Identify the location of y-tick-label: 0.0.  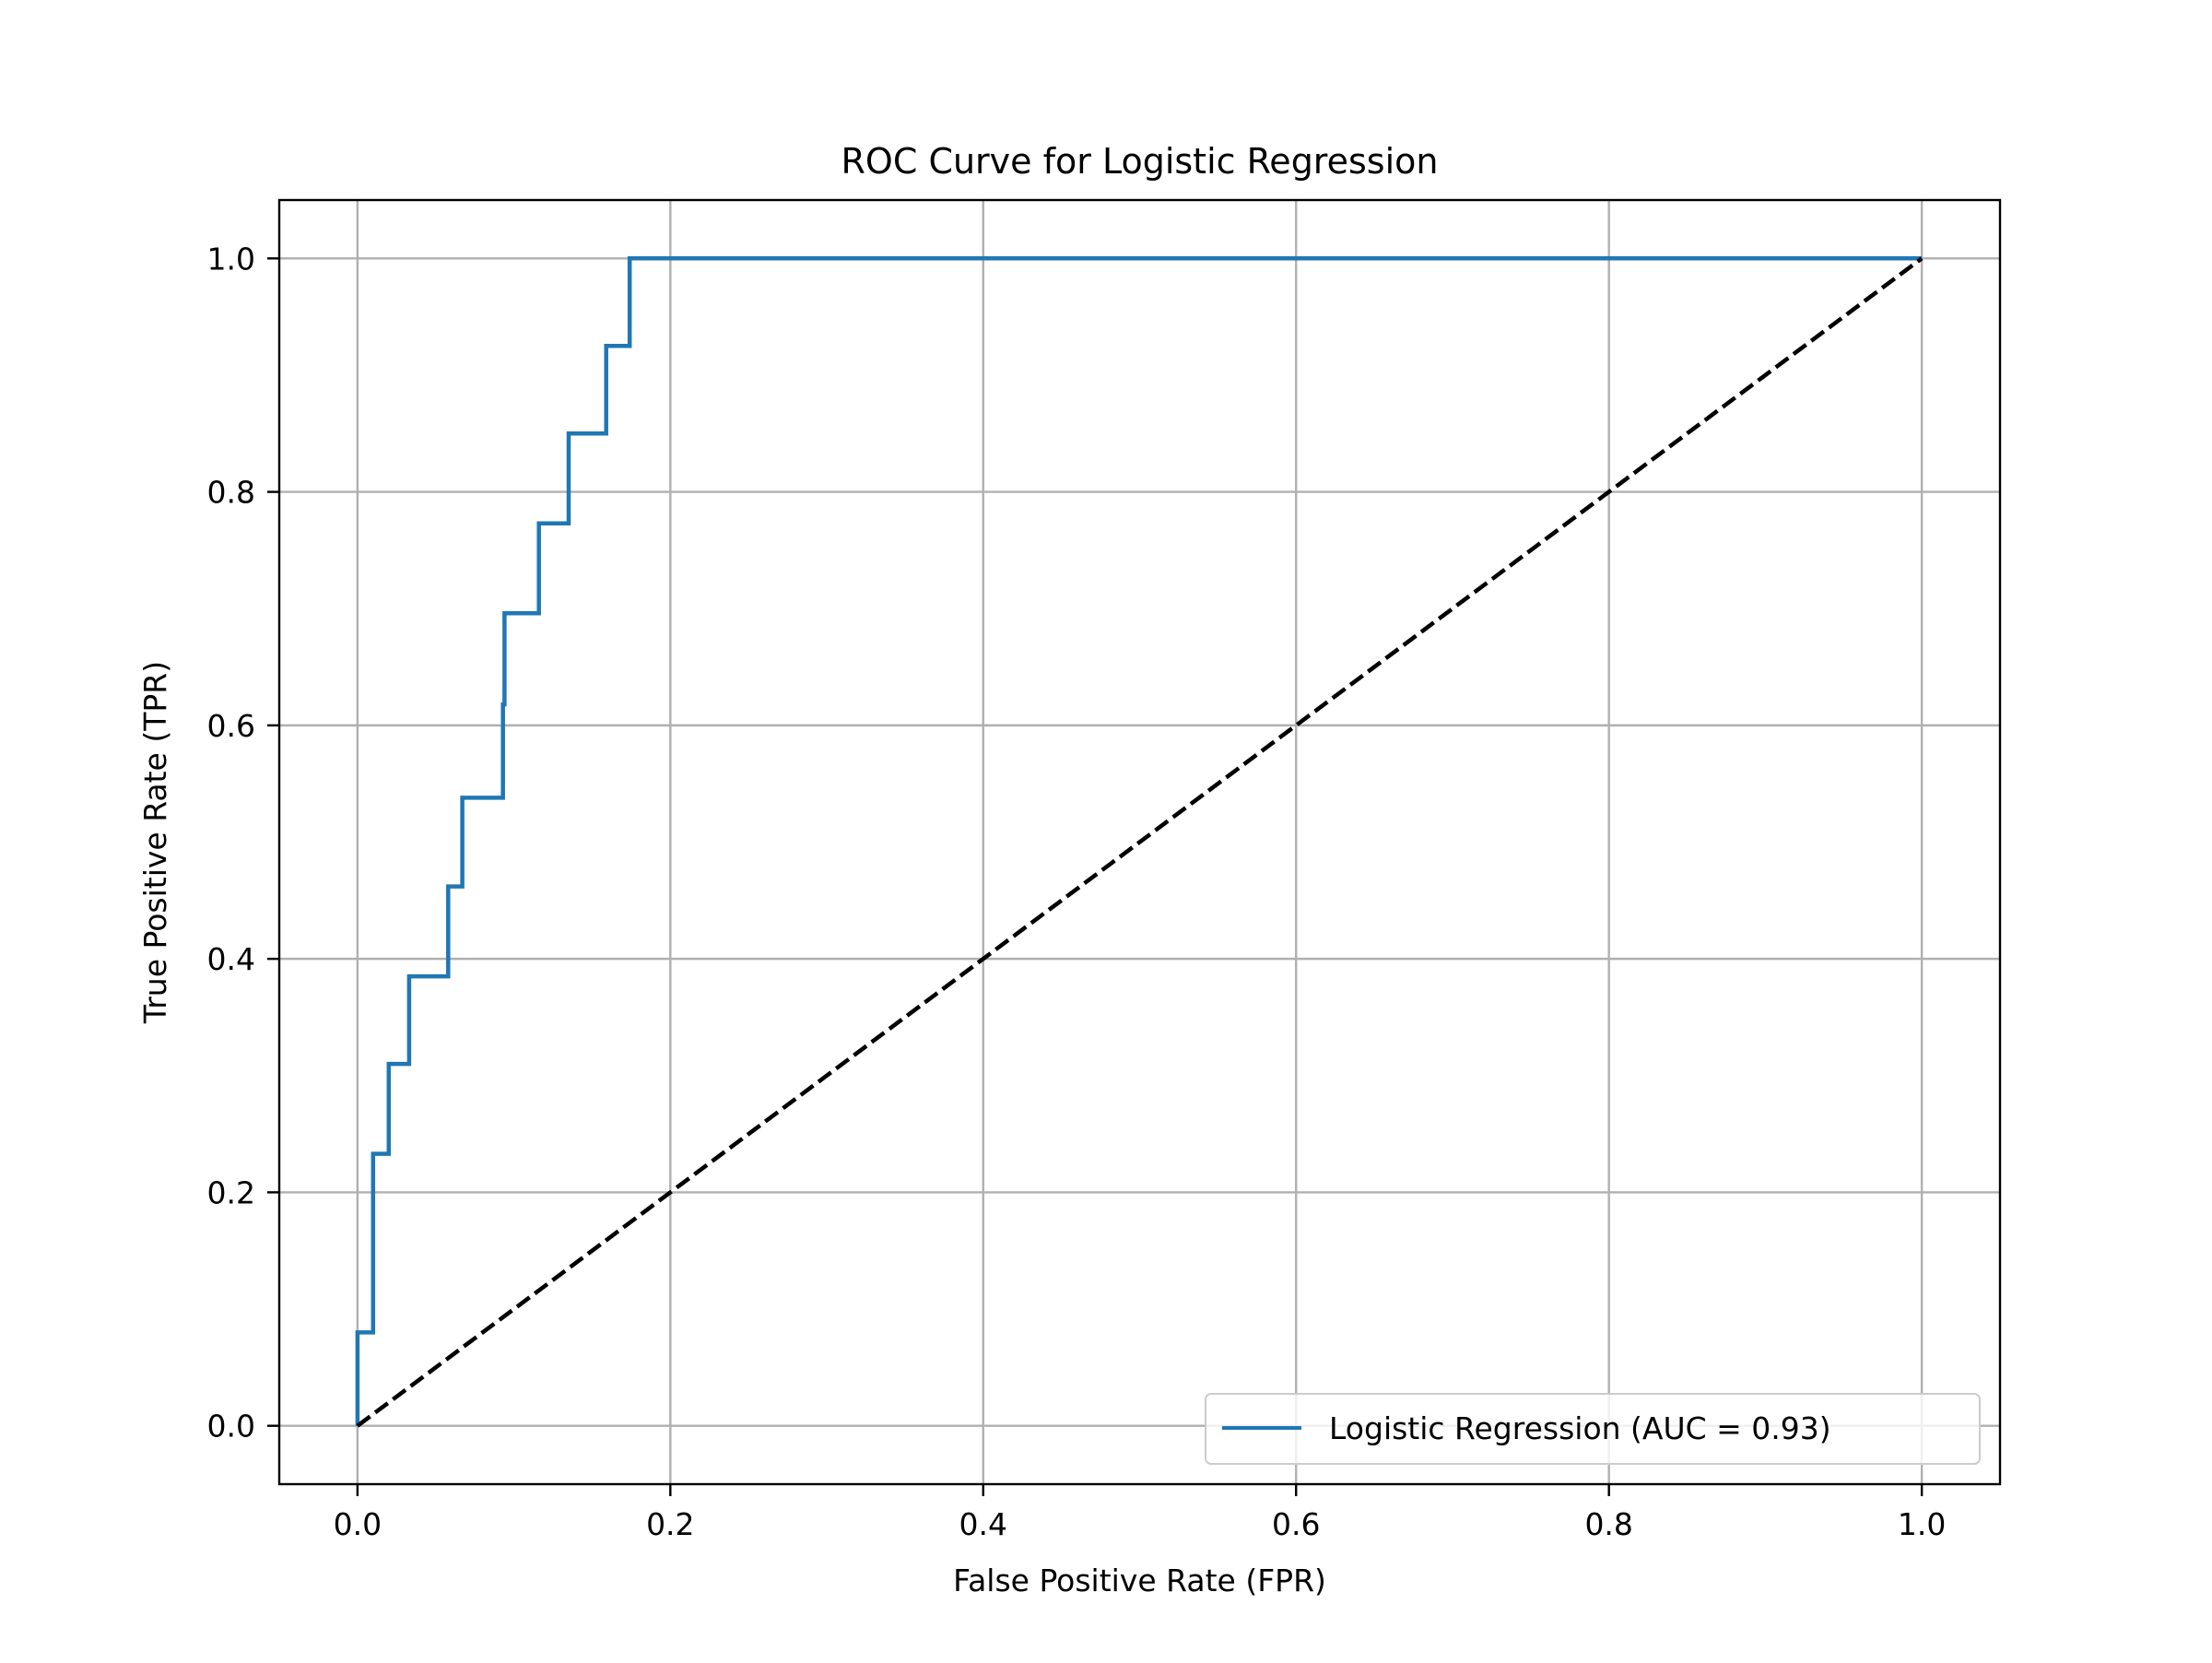
(231, 1427).